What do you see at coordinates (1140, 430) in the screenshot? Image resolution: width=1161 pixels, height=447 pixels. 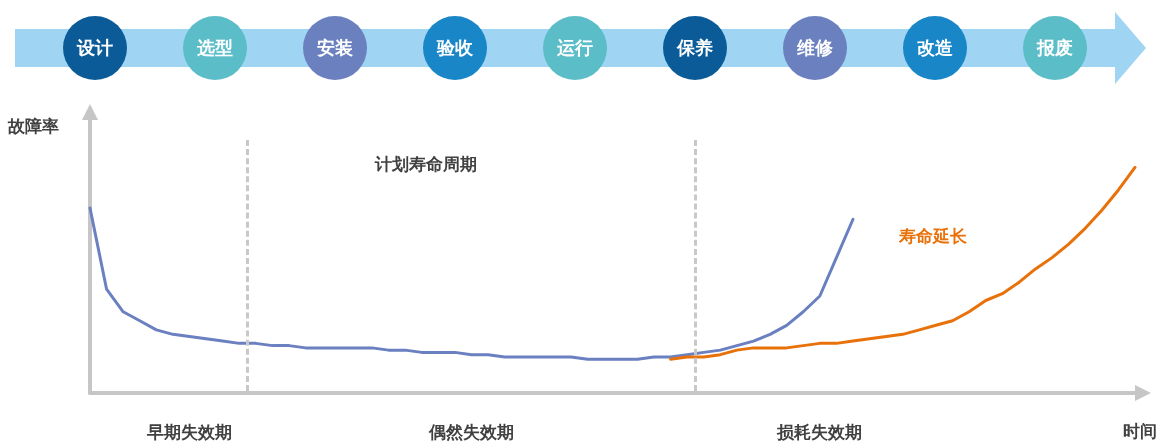 I see `x-axis-title: 时间` at bounding box center [1140, 430].